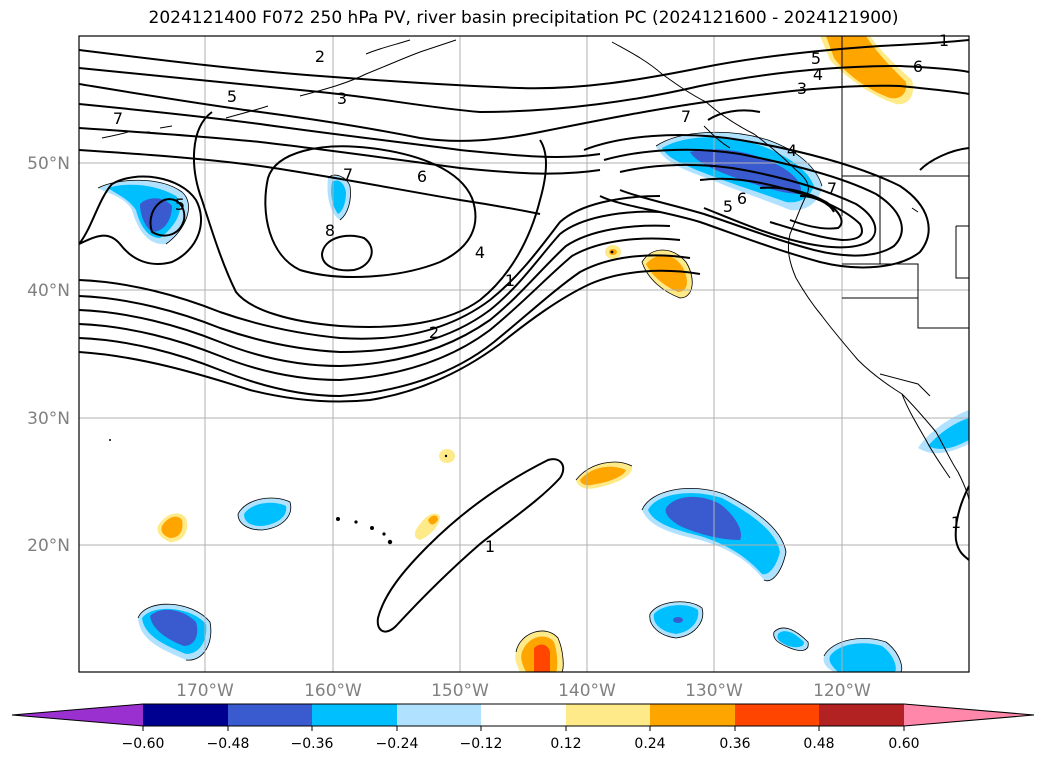  What do you see at coordinates (903, 744) in the screenshot?
I see `colorbar-tick-label: 0.60` at bounding box center [903, 744].